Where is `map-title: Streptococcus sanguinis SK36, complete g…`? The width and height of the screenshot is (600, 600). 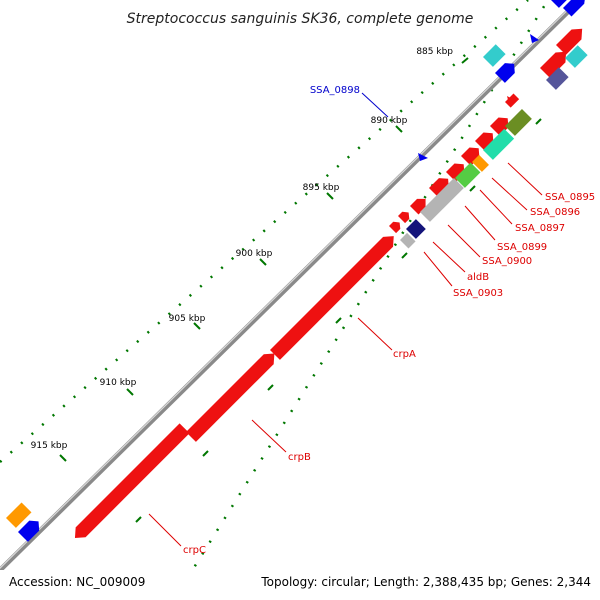 map-title: Streptococcus sanguinis SK36, complete g… is located at coordinates (300, 19).